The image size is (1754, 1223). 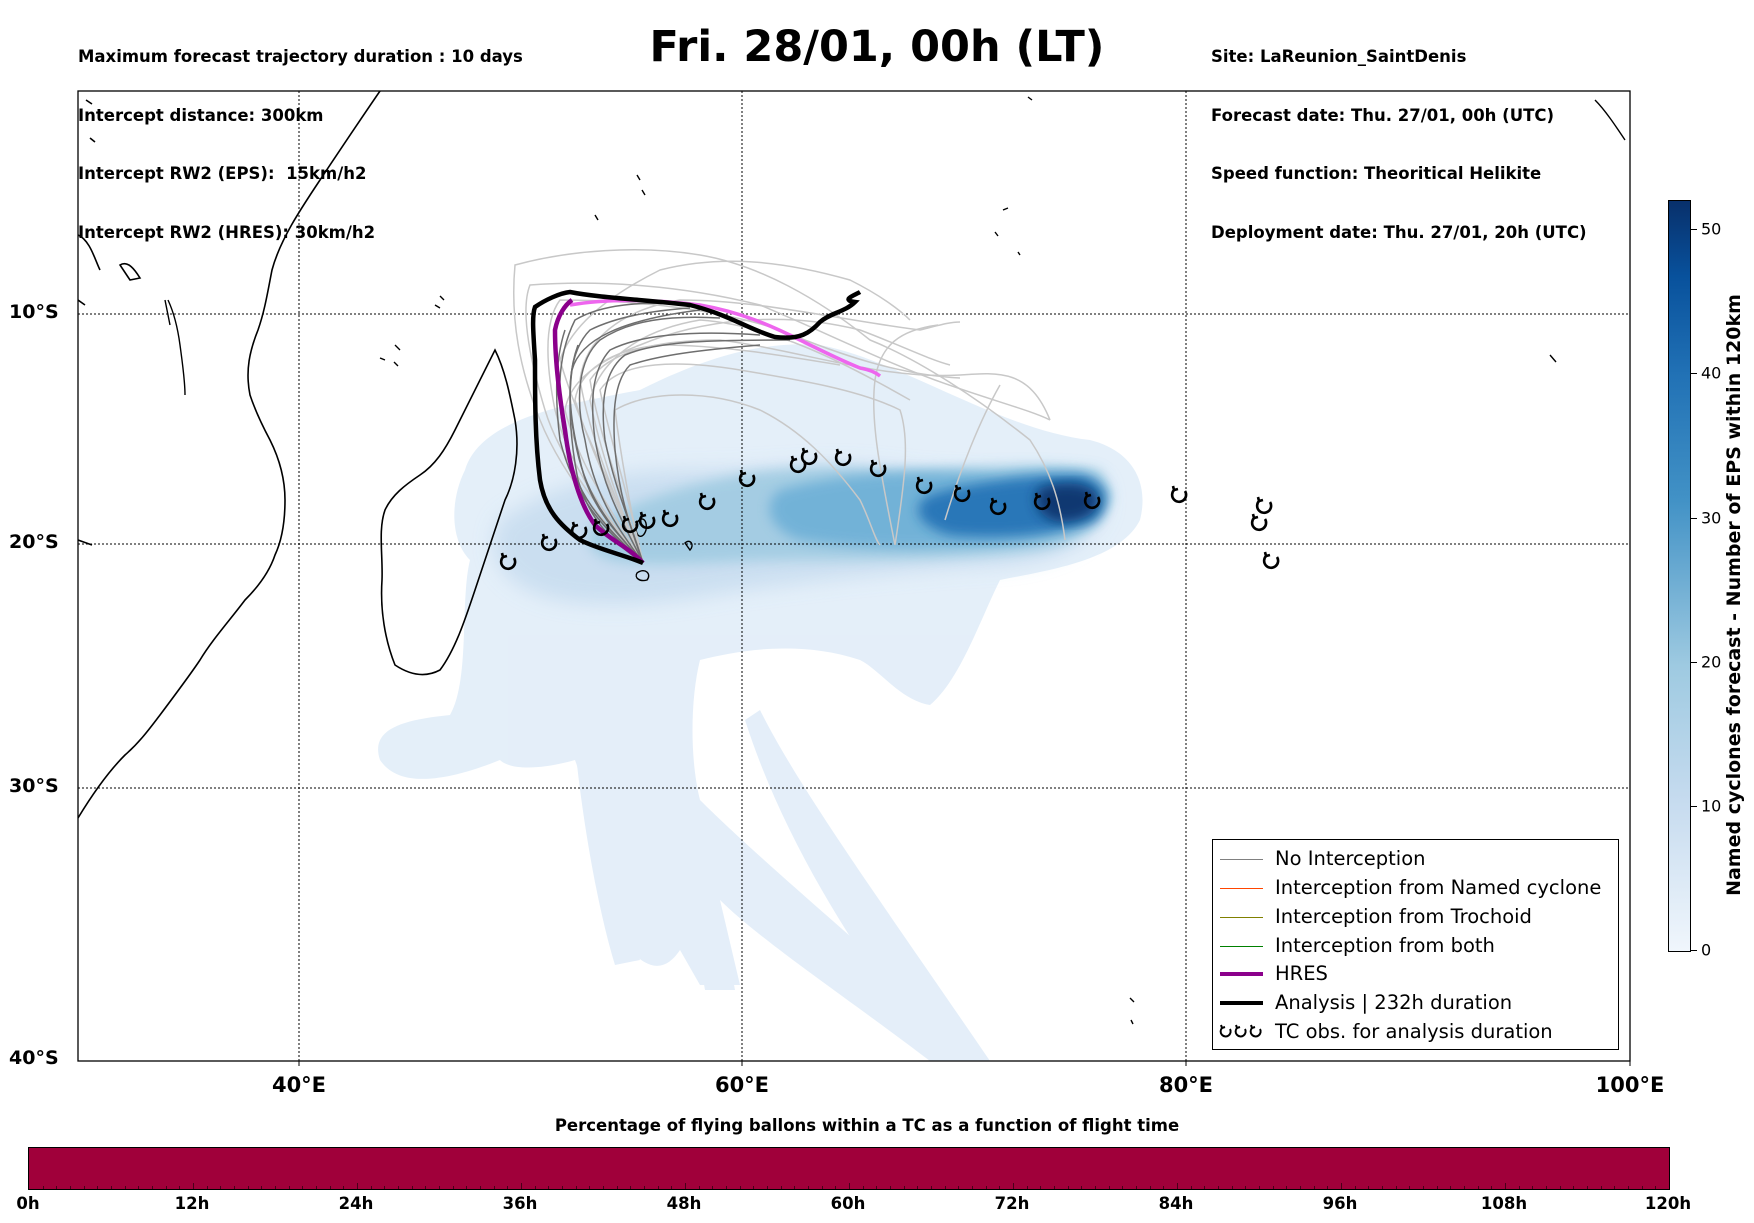 What do you see at coordinates (299, 1085) in the screenshot?
I see `lon-label: 40°E` at bounding box center [299, 1085].